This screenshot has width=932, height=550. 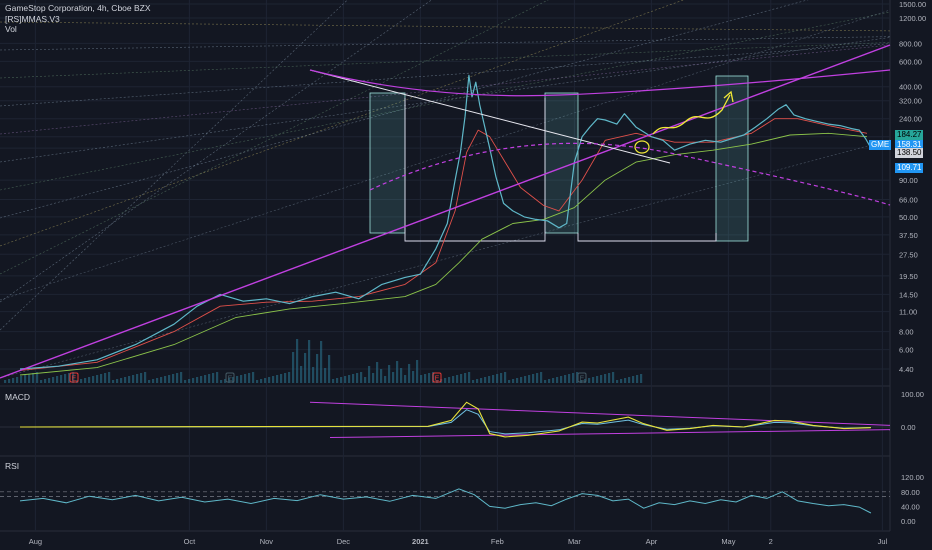 I want to click on rsi-tick-label: 0.00, so click(x=908, y=521).